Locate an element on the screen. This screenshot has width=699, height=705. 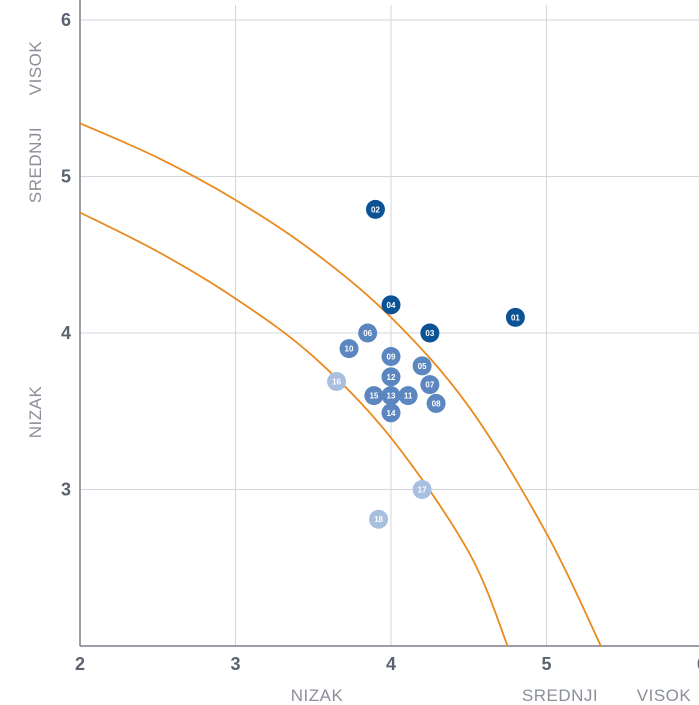
data-point-label: 15 is located at coordinates (373, 396).